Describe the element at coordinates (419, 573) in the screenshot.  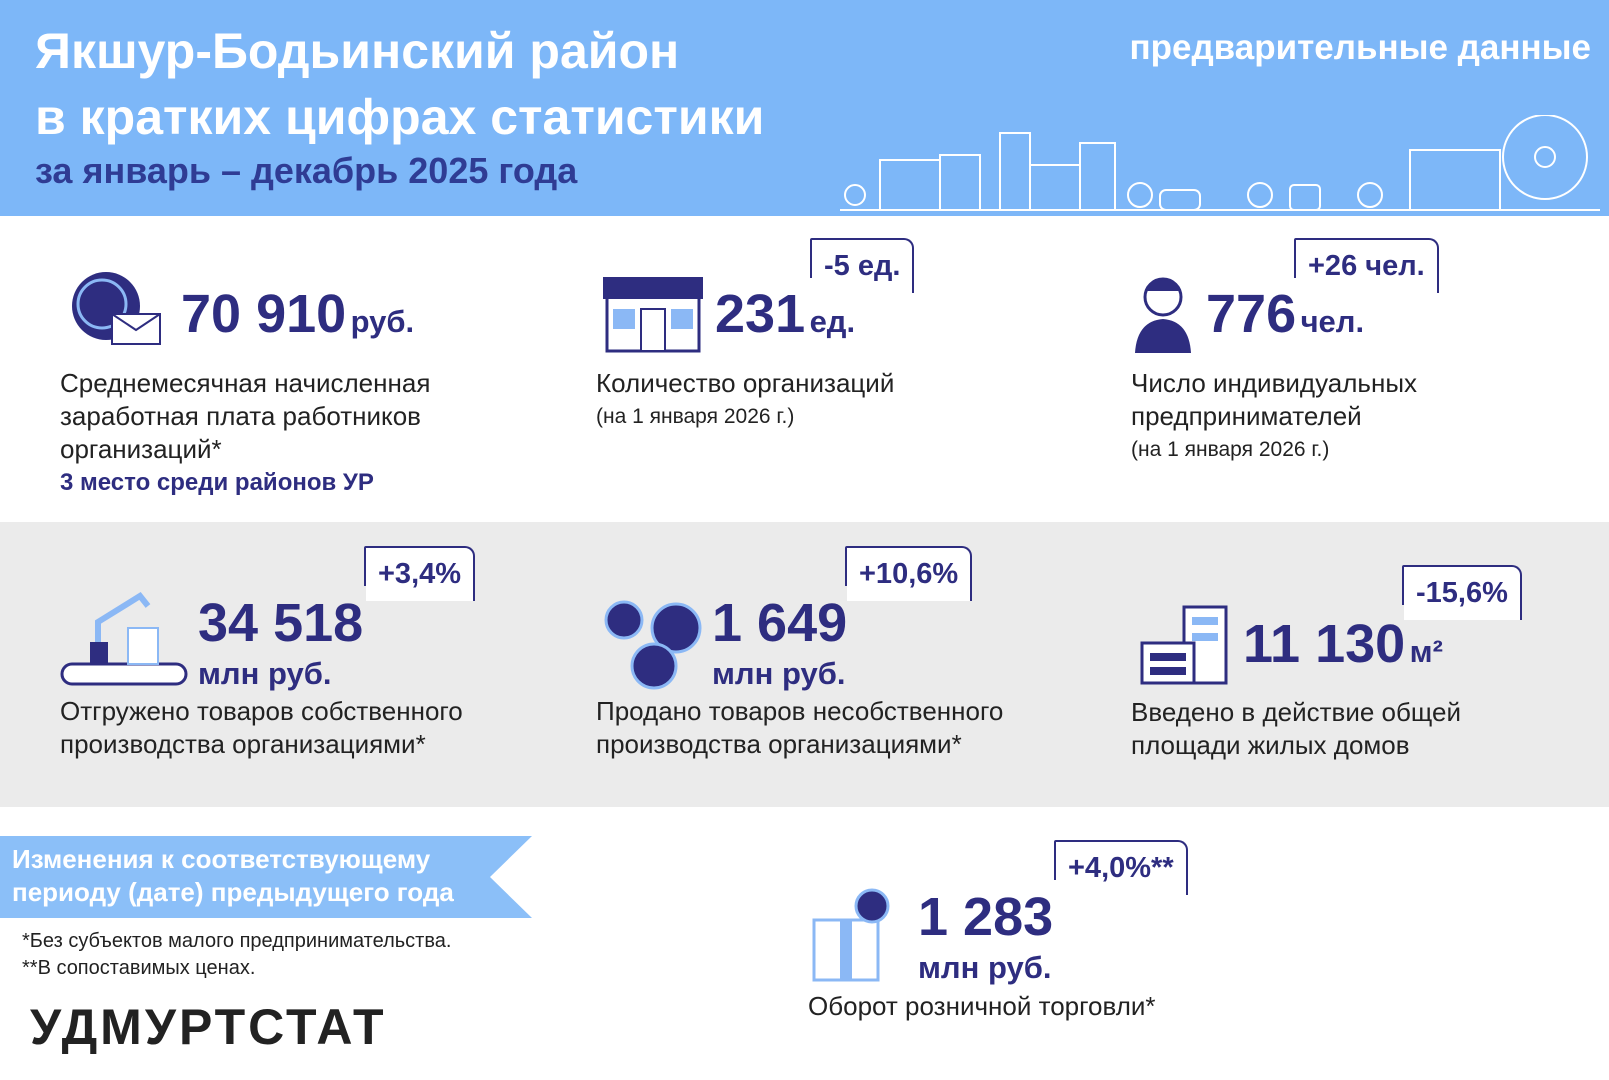
I see `change: +3,4%` at that location.